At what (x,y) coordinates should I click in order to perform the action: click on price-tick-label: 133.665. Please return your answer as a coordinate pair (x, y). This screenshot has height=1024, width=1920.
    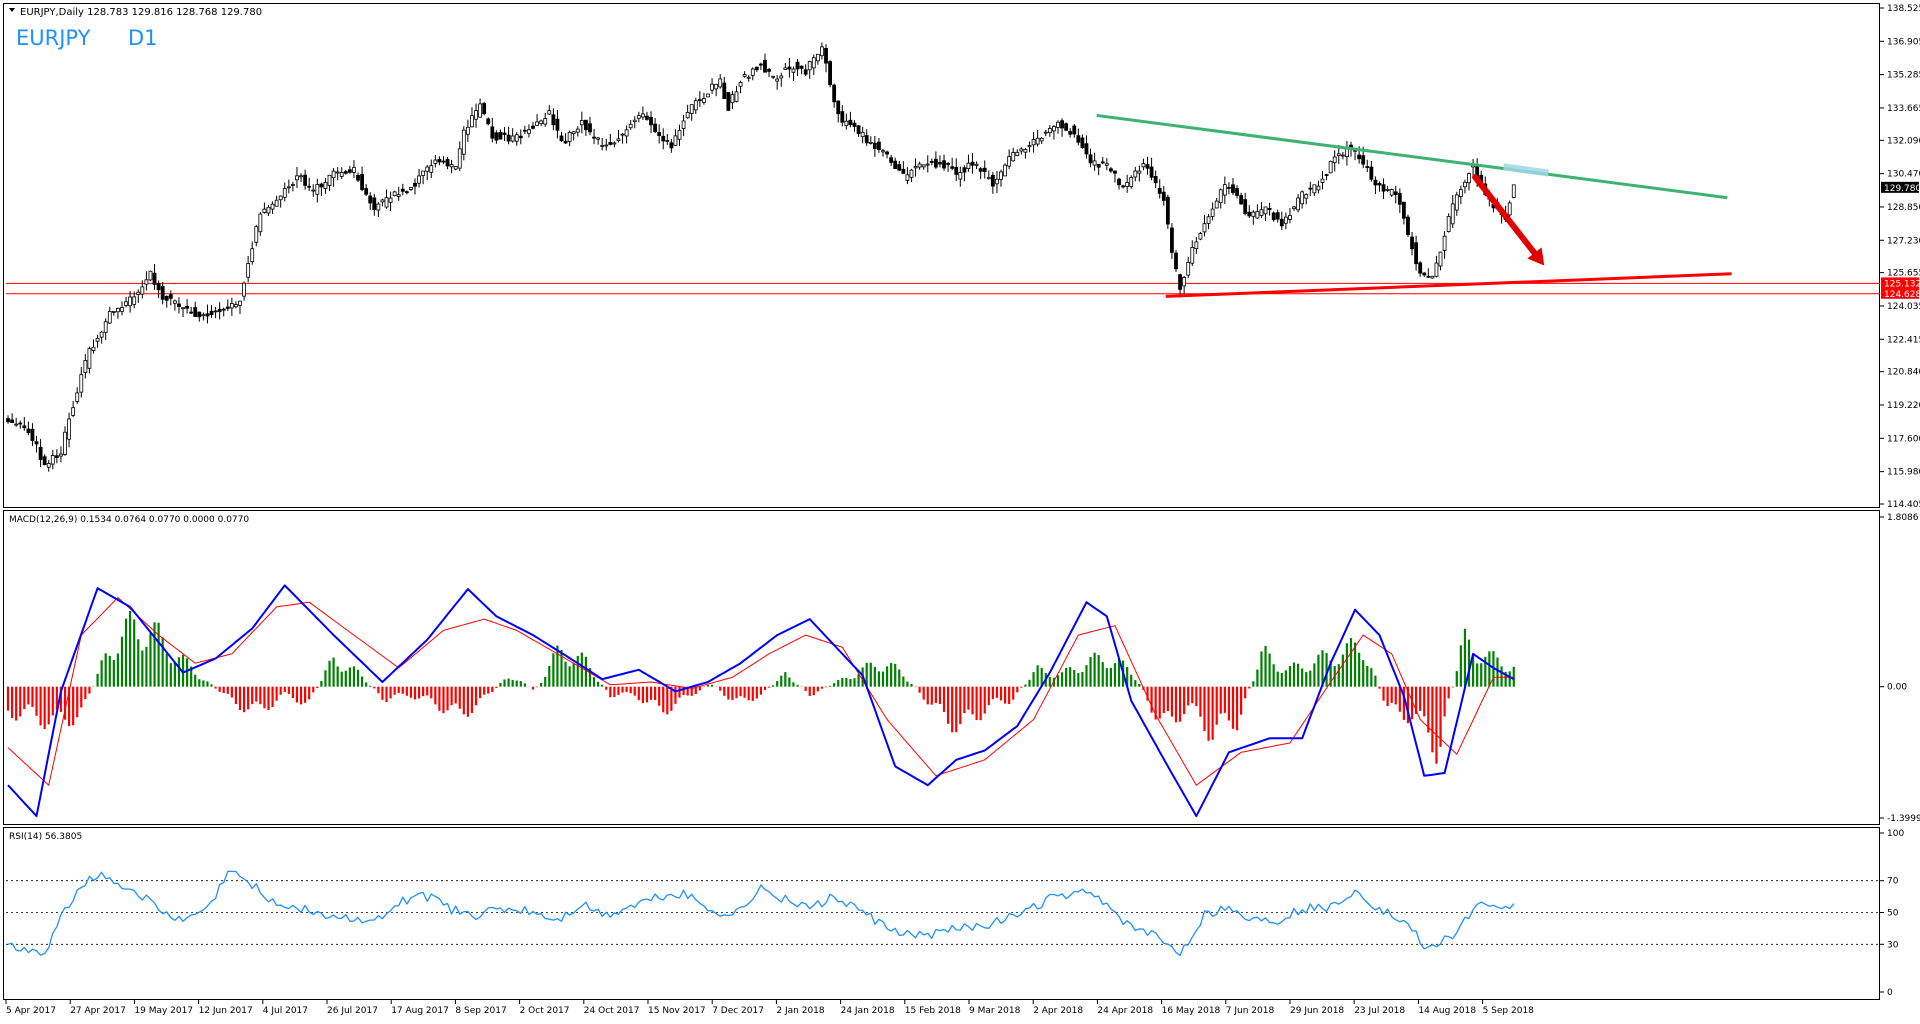
    Looking at the image, I should click on (1903, 109).